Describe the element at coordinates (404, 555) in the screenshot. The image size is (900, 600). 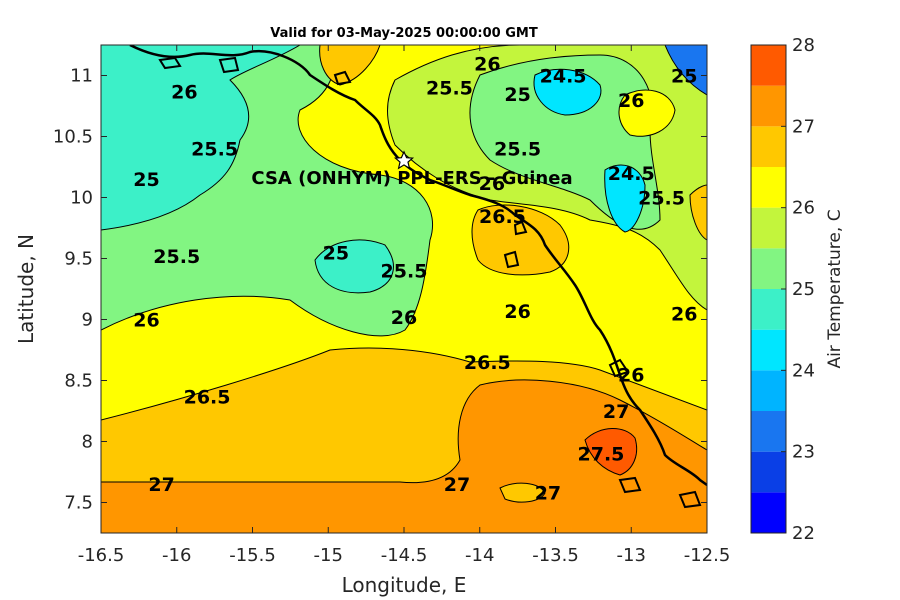
I see `x-tick-label: -14.5` at that location.